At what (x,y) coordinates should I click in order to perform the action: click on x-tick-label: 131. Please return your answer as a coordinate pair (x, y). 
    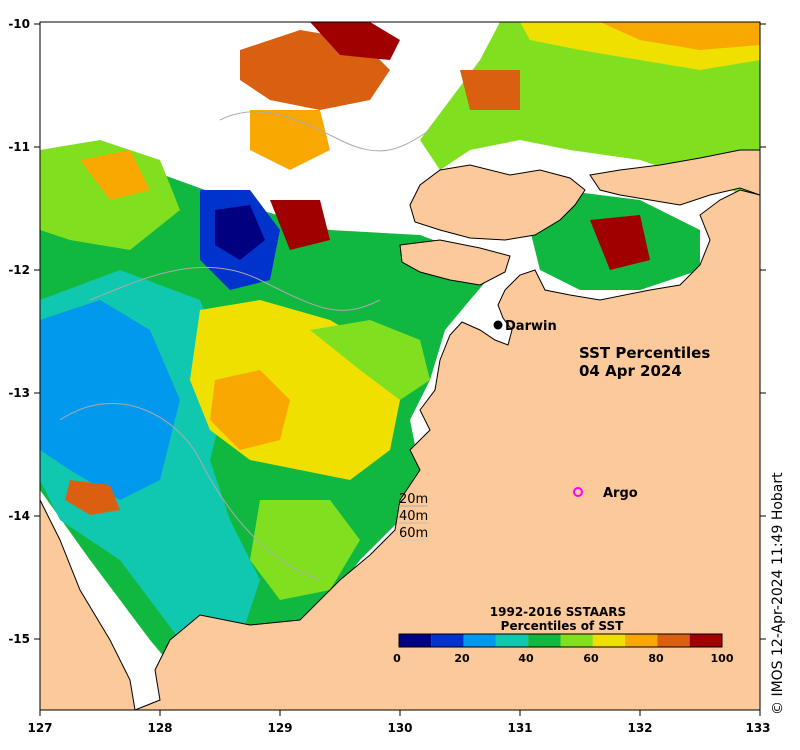
    Looking at the image, I should click on (519, 728).